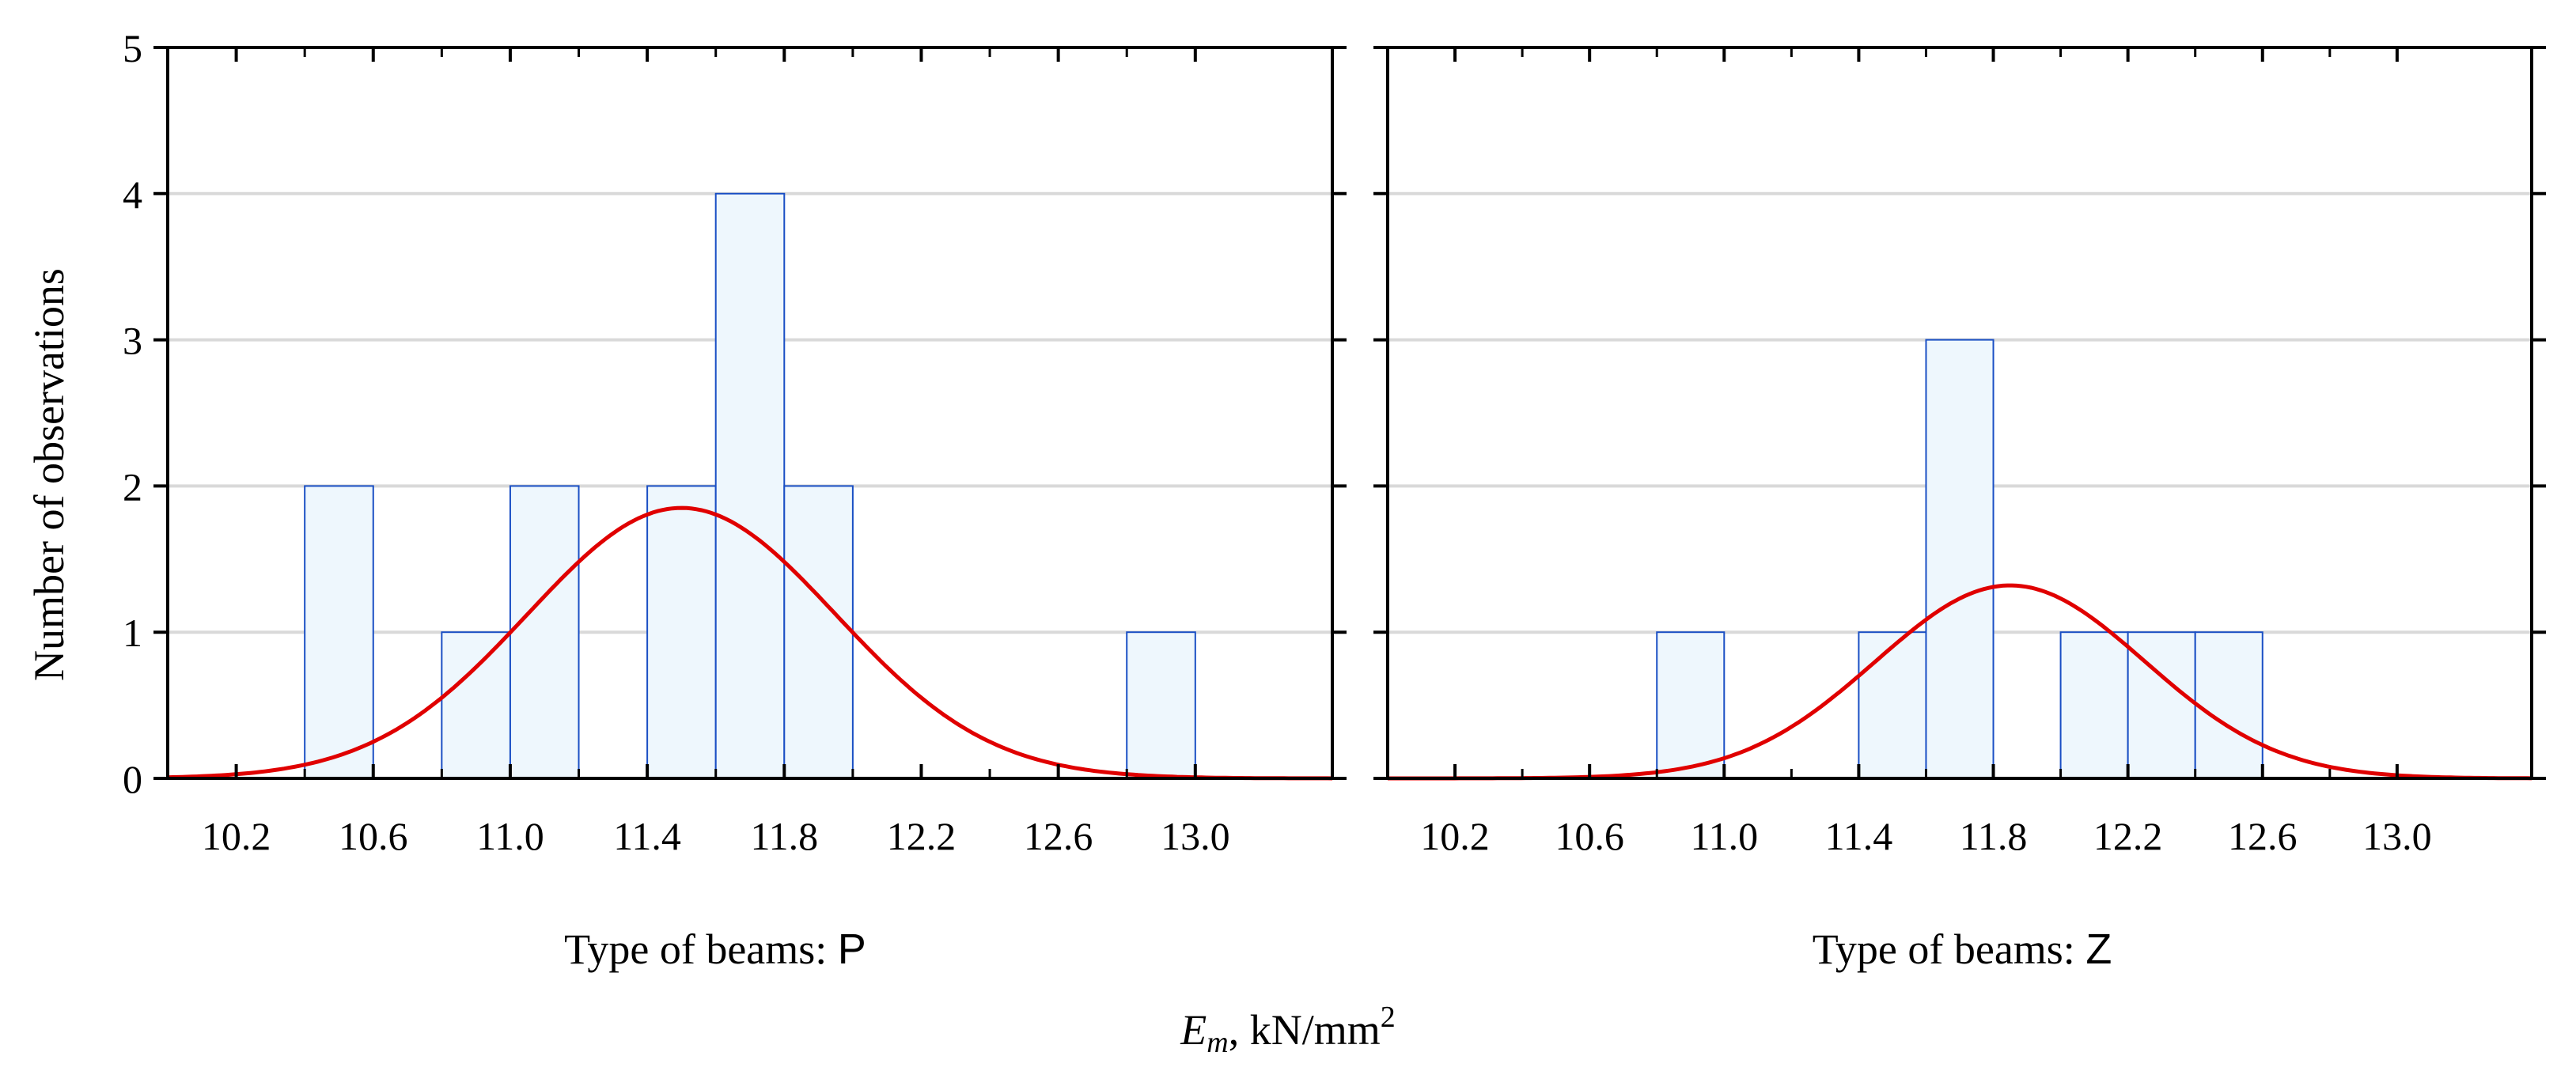 The height and width of the screenshot is (1075, 2576). Describe the element at coordinates (2098, 949) in the screenshot. I see `panel-title-z-type: Z` at that location.